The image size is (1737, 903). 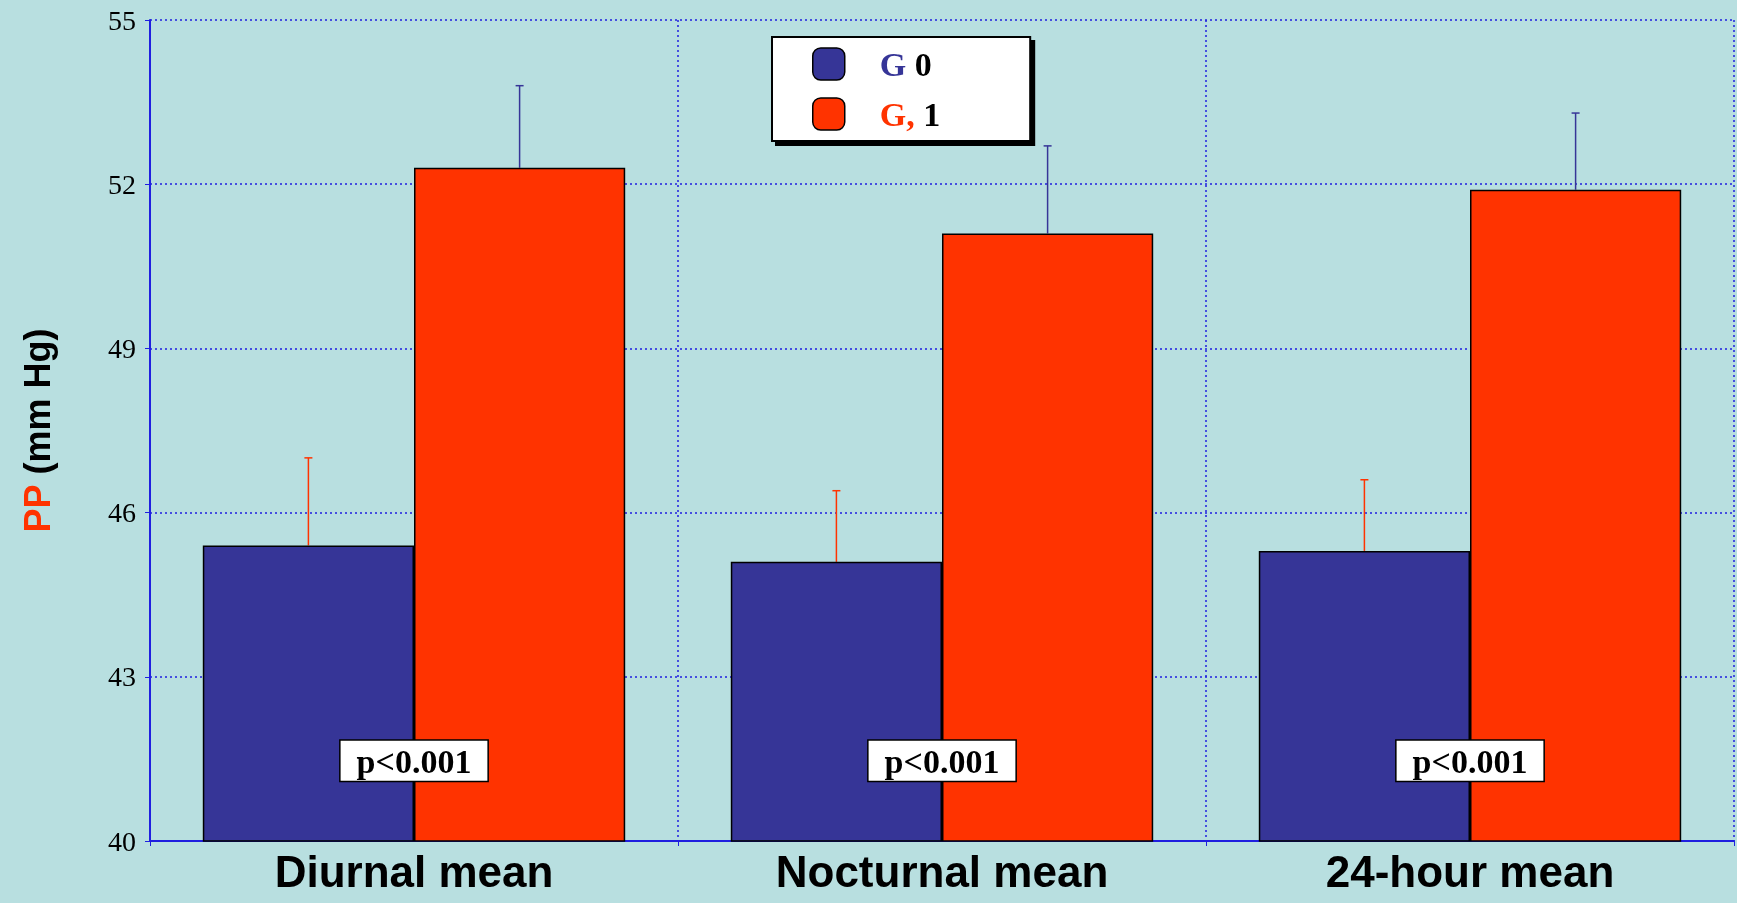 What do you see at coordinates (122, 20) in the screenshot?
I see `y-tick-label: 55` at bounding box center [122, 20].